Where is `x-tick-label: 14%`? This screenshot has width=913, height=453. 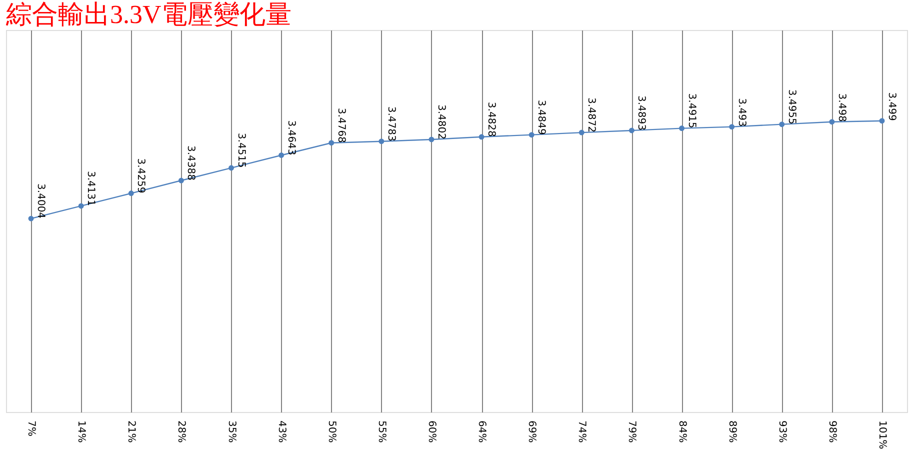
x-tick-label: 14% is located at coordinates (81, 431).